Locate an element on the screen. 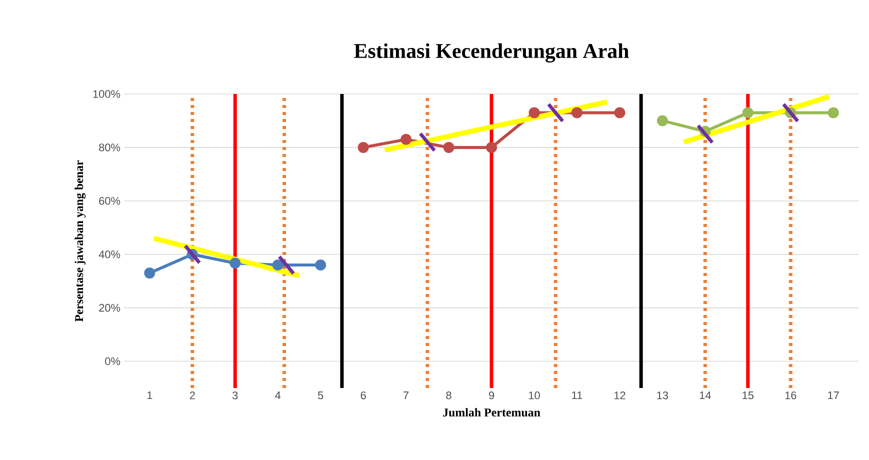 The height and width of the screenshot is (460, 869). x-tick-label: 12 is located at coordinates (620, 396).